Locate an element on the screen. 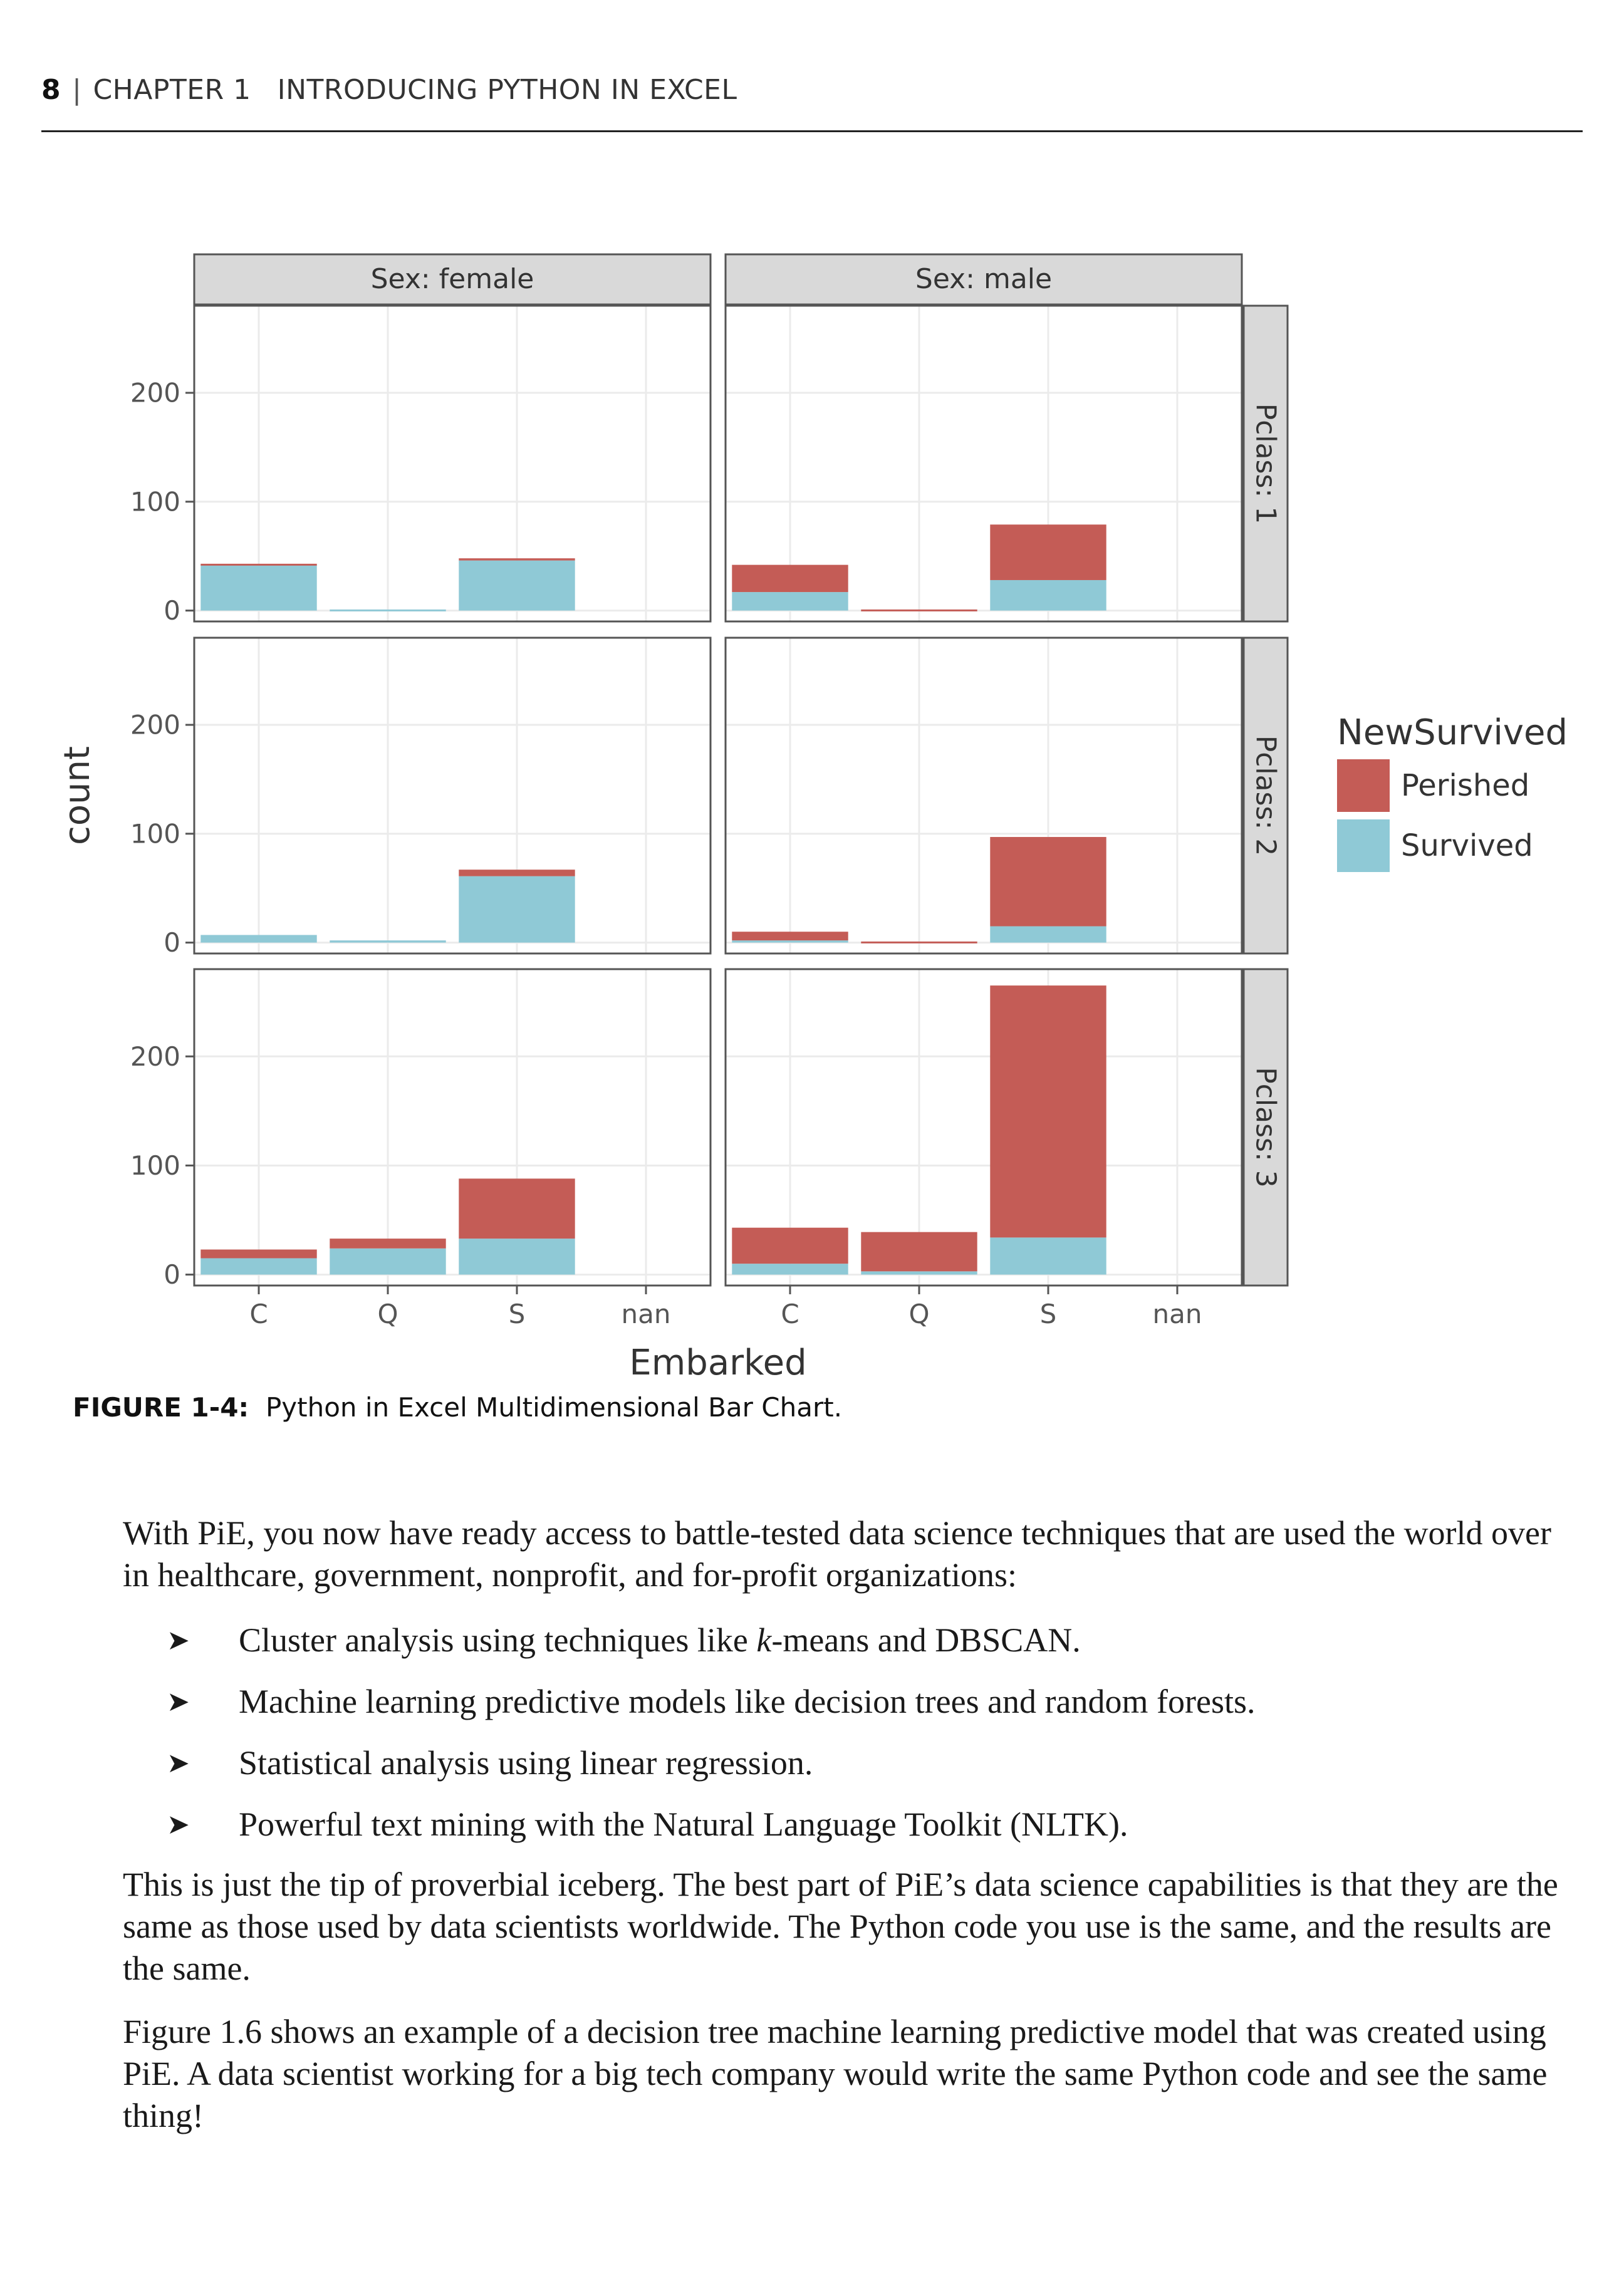 The width and height of the screenshot is (1624, 2296). legend-title: NewSurvived is located at coordinates (1452, 732).